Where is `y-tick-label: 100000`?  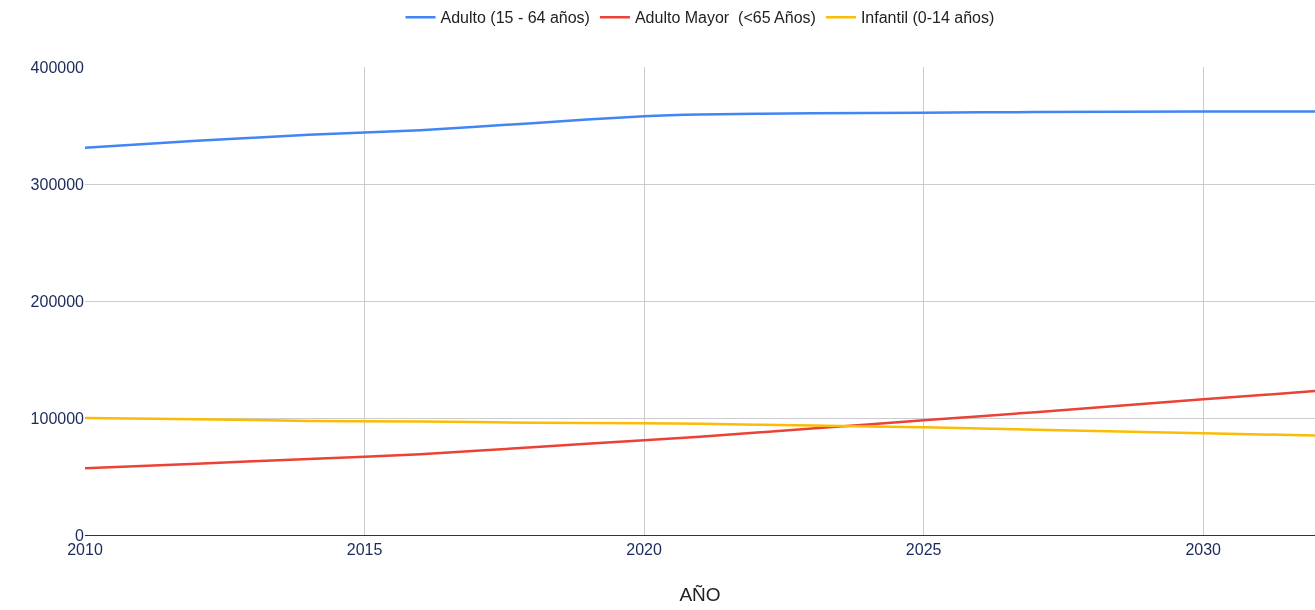 y-tick-label: 100000 is located at coordinates (57, 418).